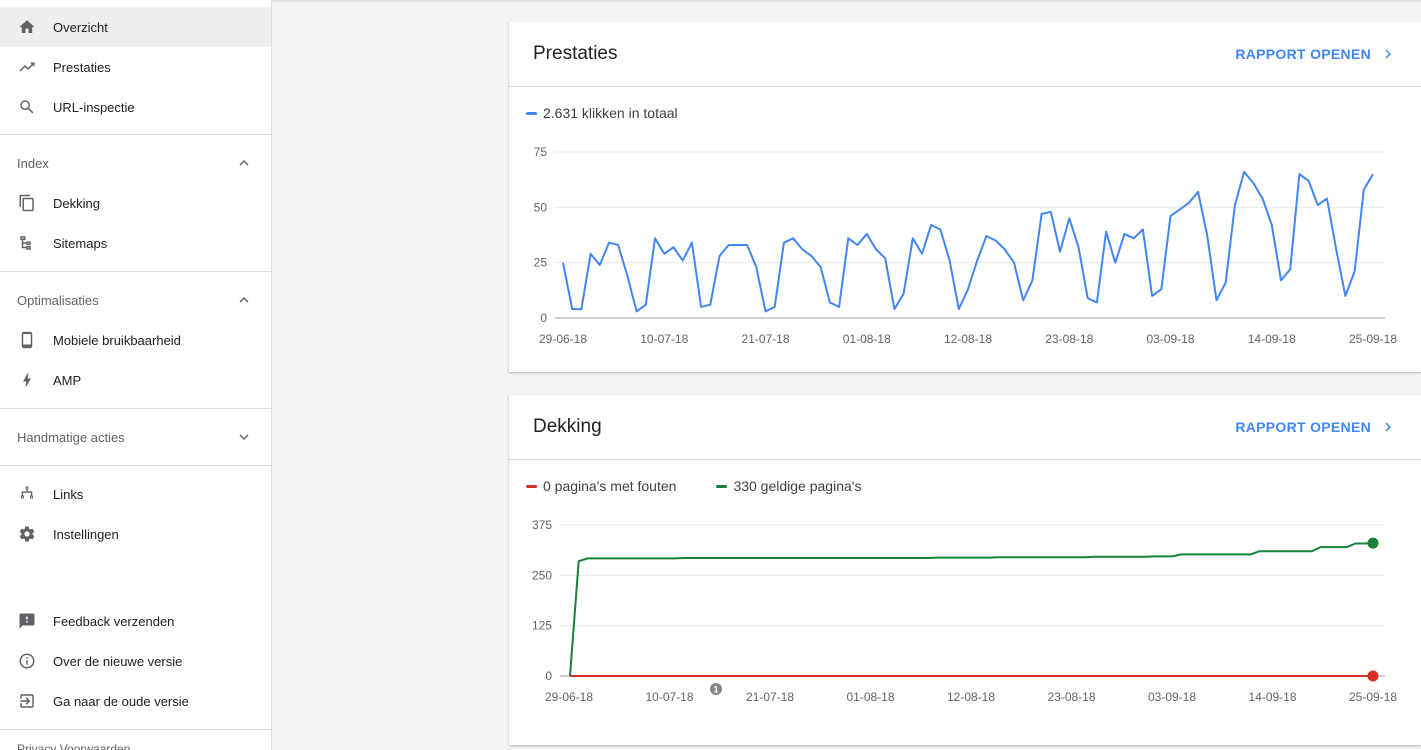 This screenshot has height=750, width=1421. I want to click on trending-up-icon, so click(27, 67).